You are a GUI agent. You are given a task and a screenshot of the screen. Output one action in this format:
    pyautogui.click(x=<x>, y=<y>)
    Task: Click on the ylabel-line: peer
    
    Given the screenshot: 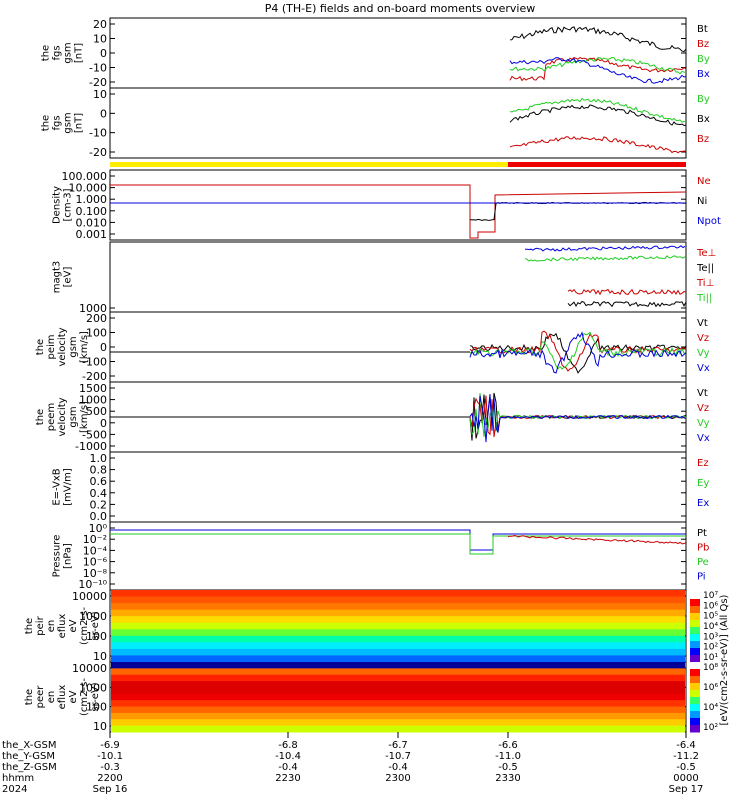 What is the action you would take?
    pyautogui.click(x=40, y=697)
    